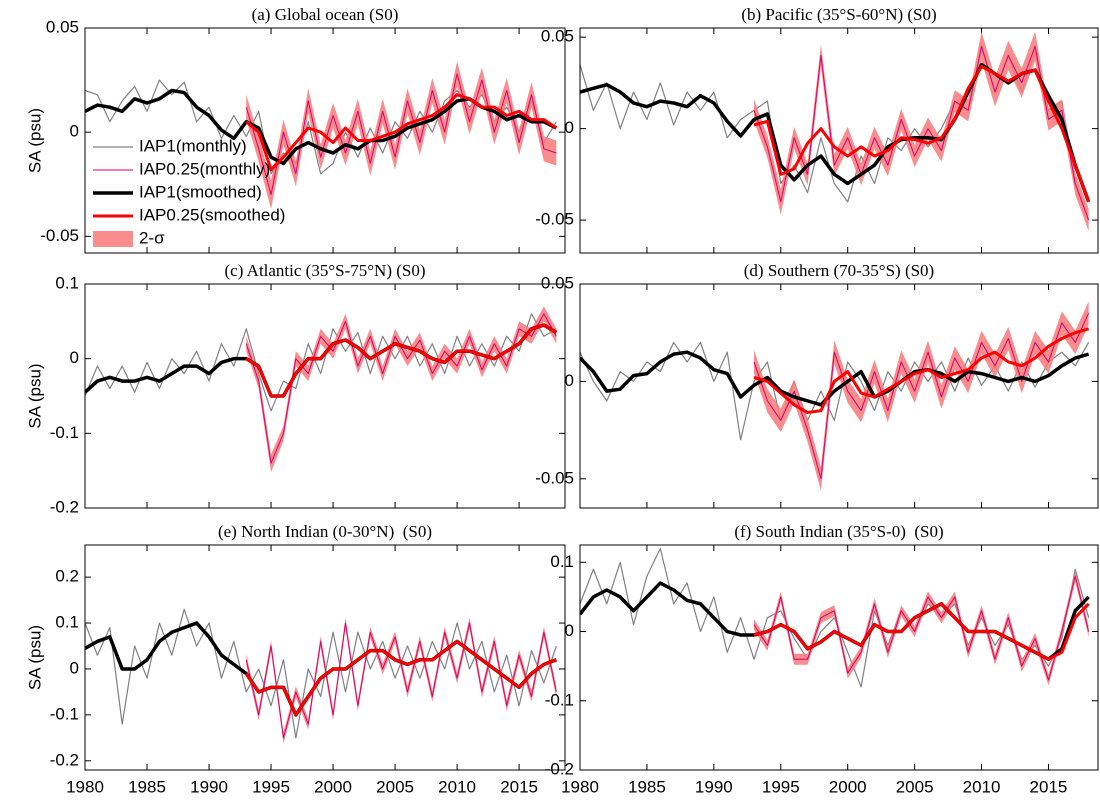 The image size is (1100, 802). Describe the element at coordinates (838, 14) in the screenshot. I see `panel-title: (b) Pacific (35°S-60°N) (S0)` at that location.